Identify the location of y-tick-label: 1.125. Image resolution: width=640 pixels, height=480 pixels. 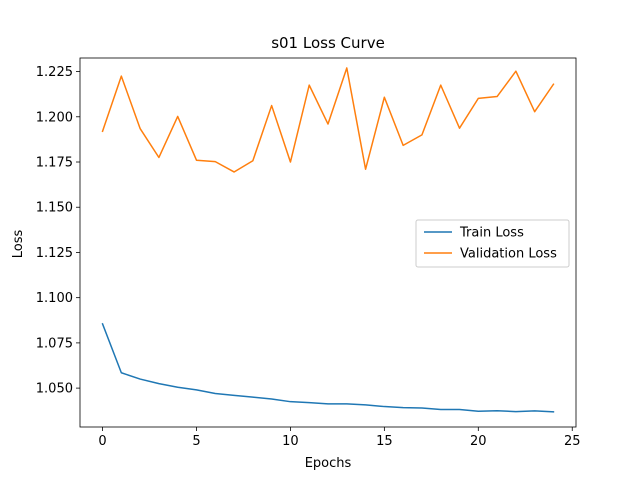
(54, 253).